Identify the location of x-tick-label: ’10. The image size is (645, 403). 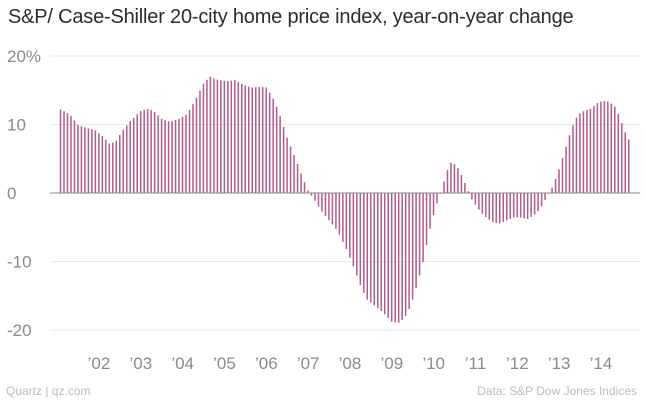
(433, 363).